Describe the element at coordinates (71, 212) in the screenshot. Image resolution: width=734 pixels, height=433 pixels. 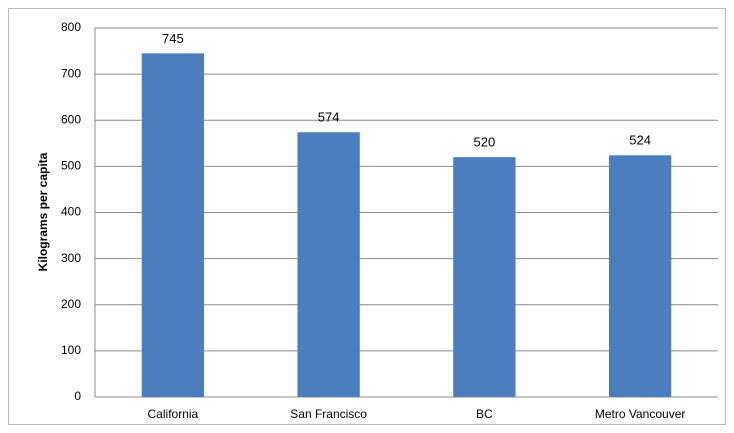
I see `y-tick-label: 400` at that location.